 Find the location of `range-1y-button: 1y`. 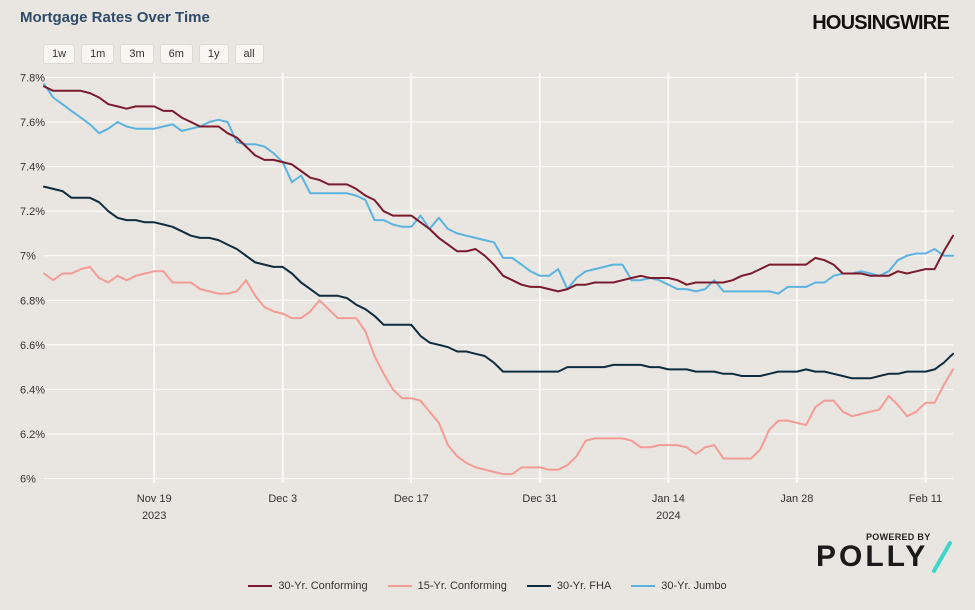

range-1y-button: 1y is located at coordinates (213, 54).